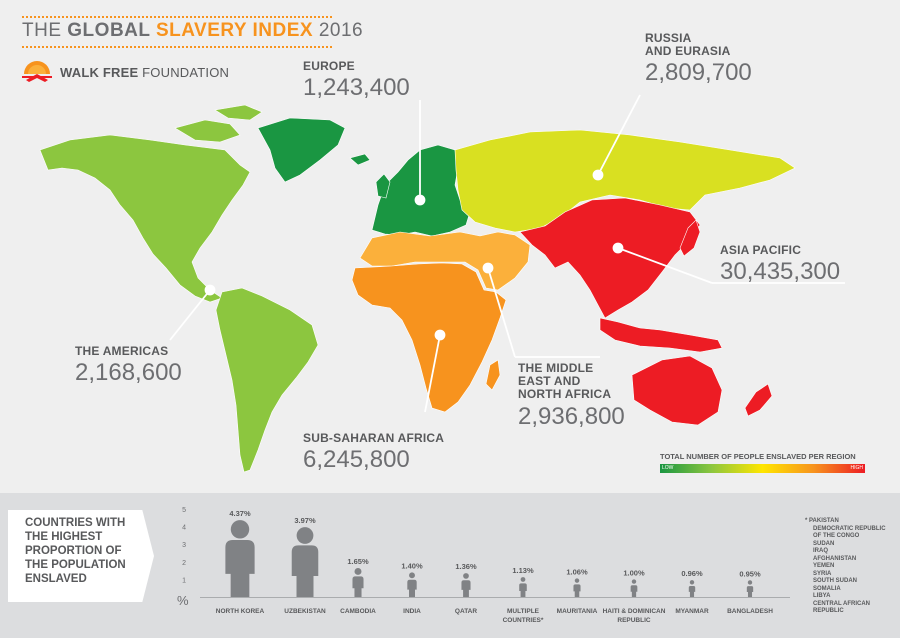 The height and width of the screenshot is (638, 900). What do you see at coordinates (780, 272) in the screenshot?
I see `region-value: 30,435,300` at bounding box center [780, 272].